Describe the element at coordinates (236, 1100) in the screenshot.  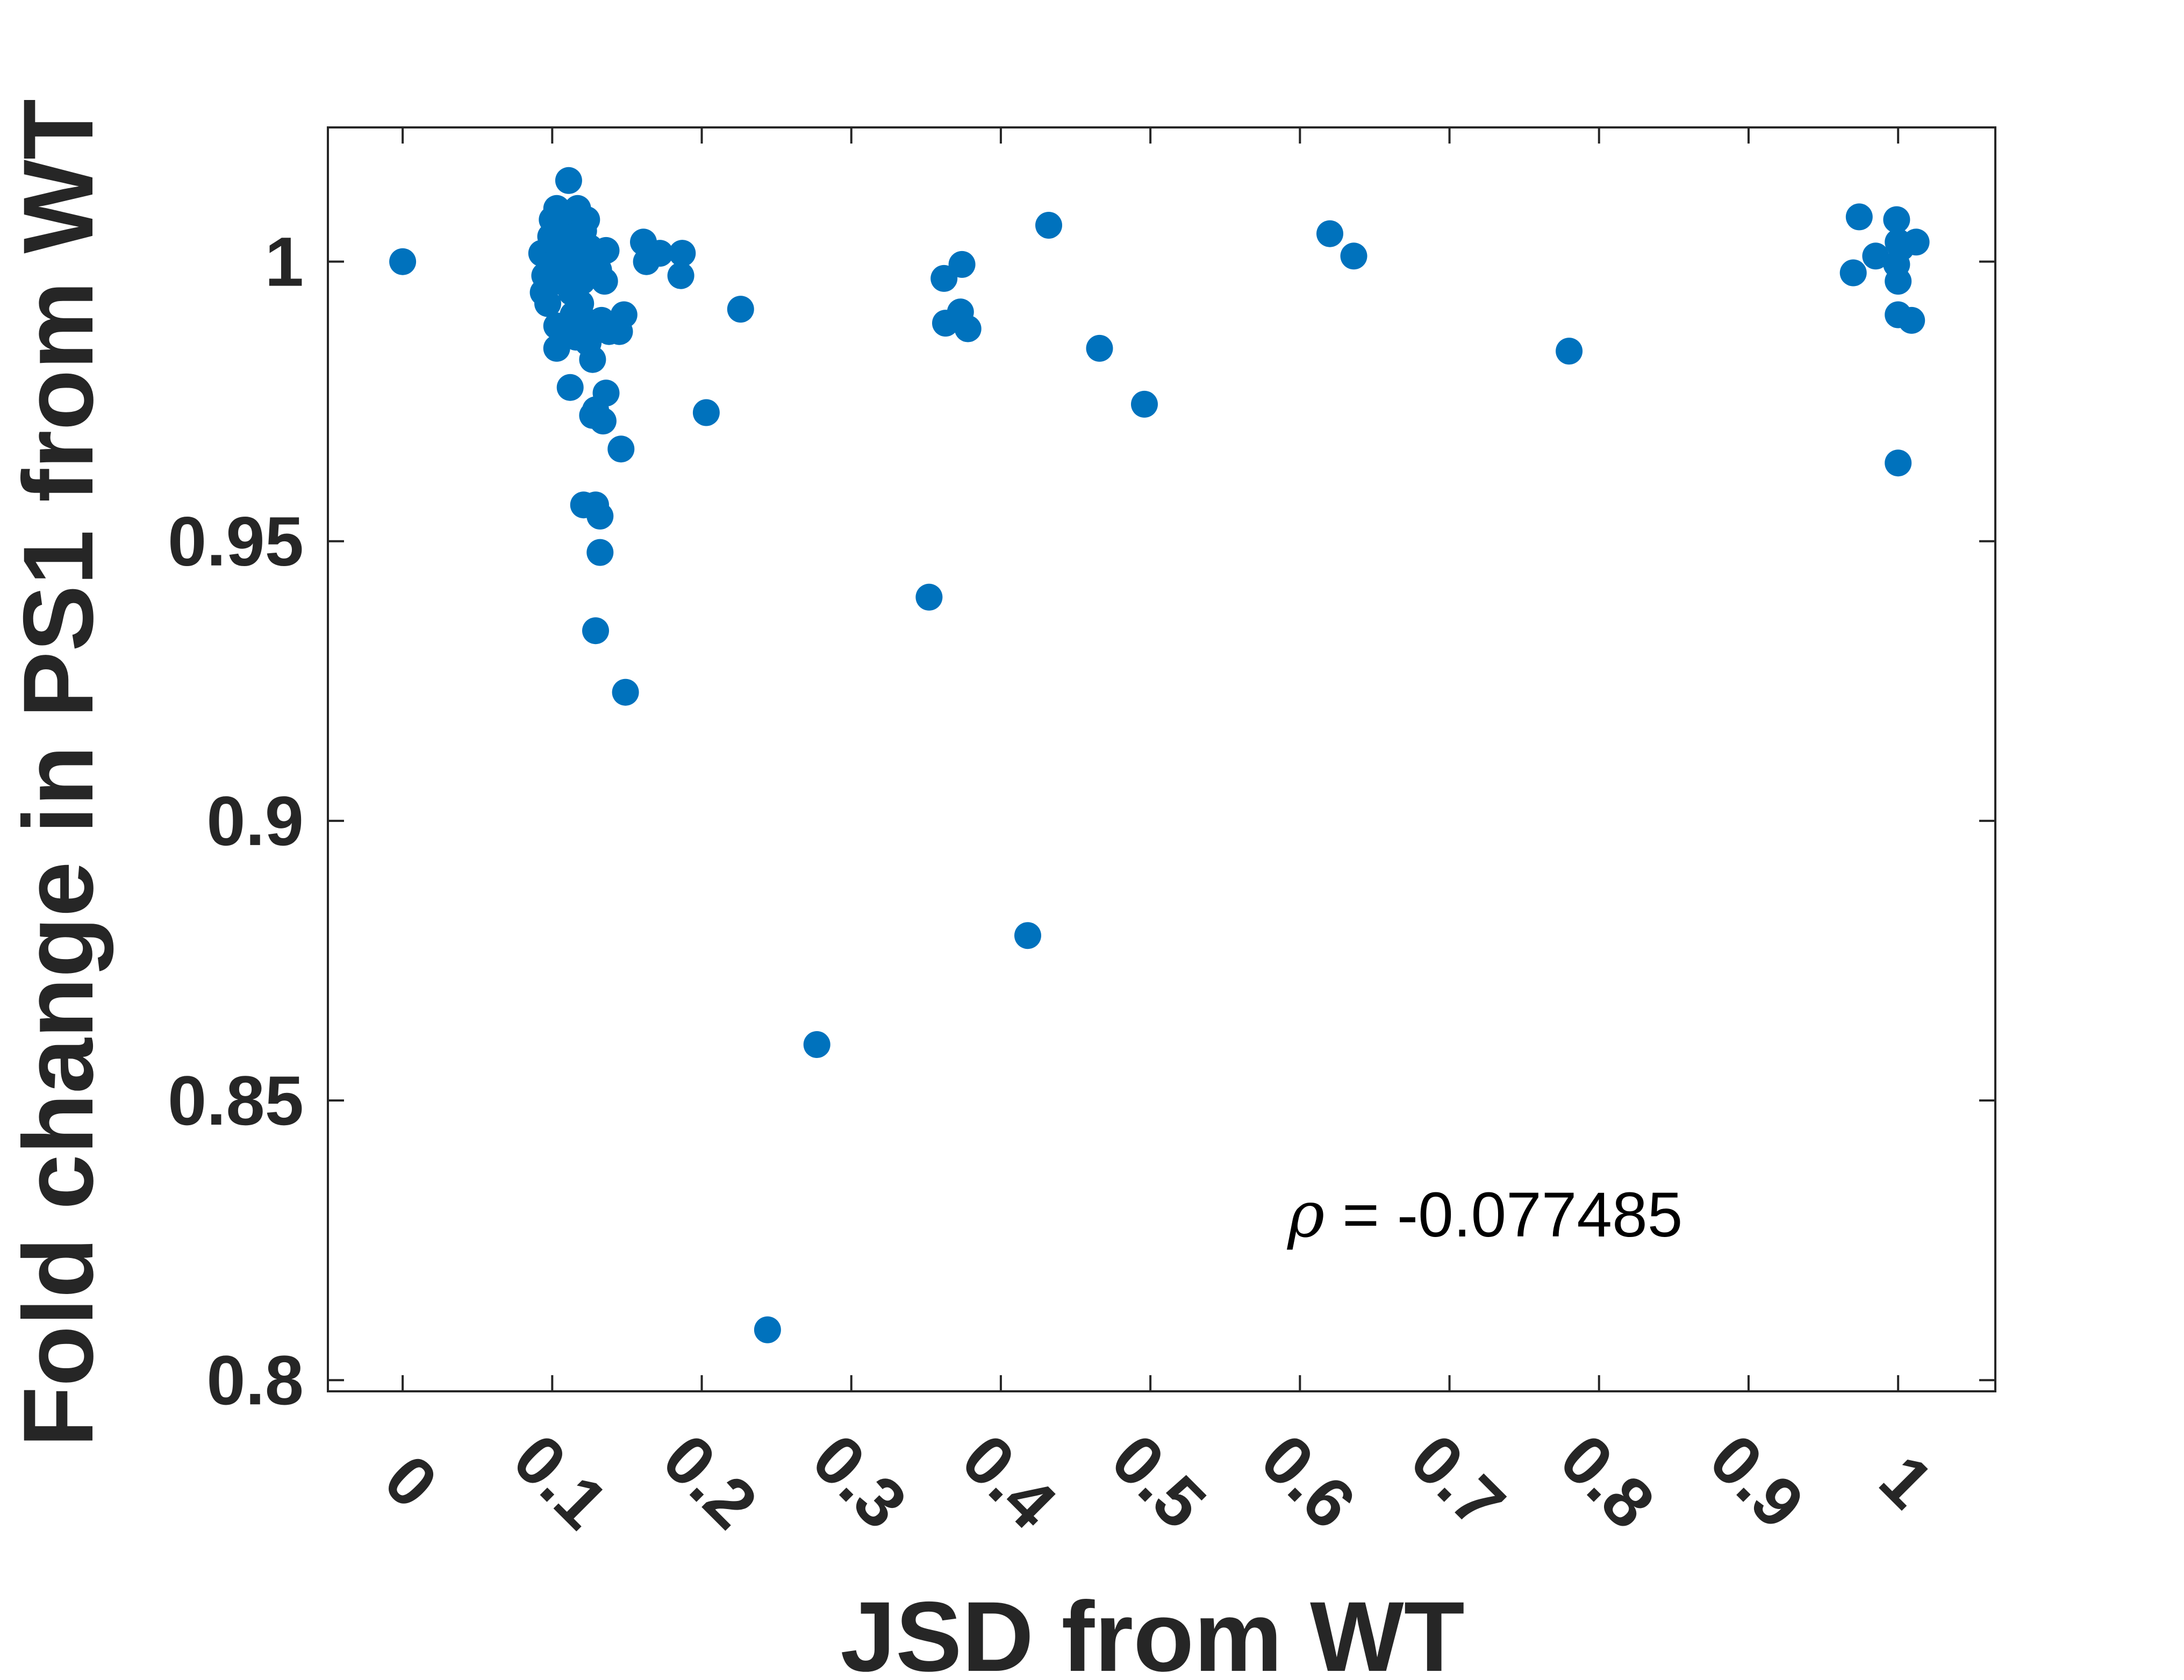
I see `y-tick-label: 0.85` at that location.